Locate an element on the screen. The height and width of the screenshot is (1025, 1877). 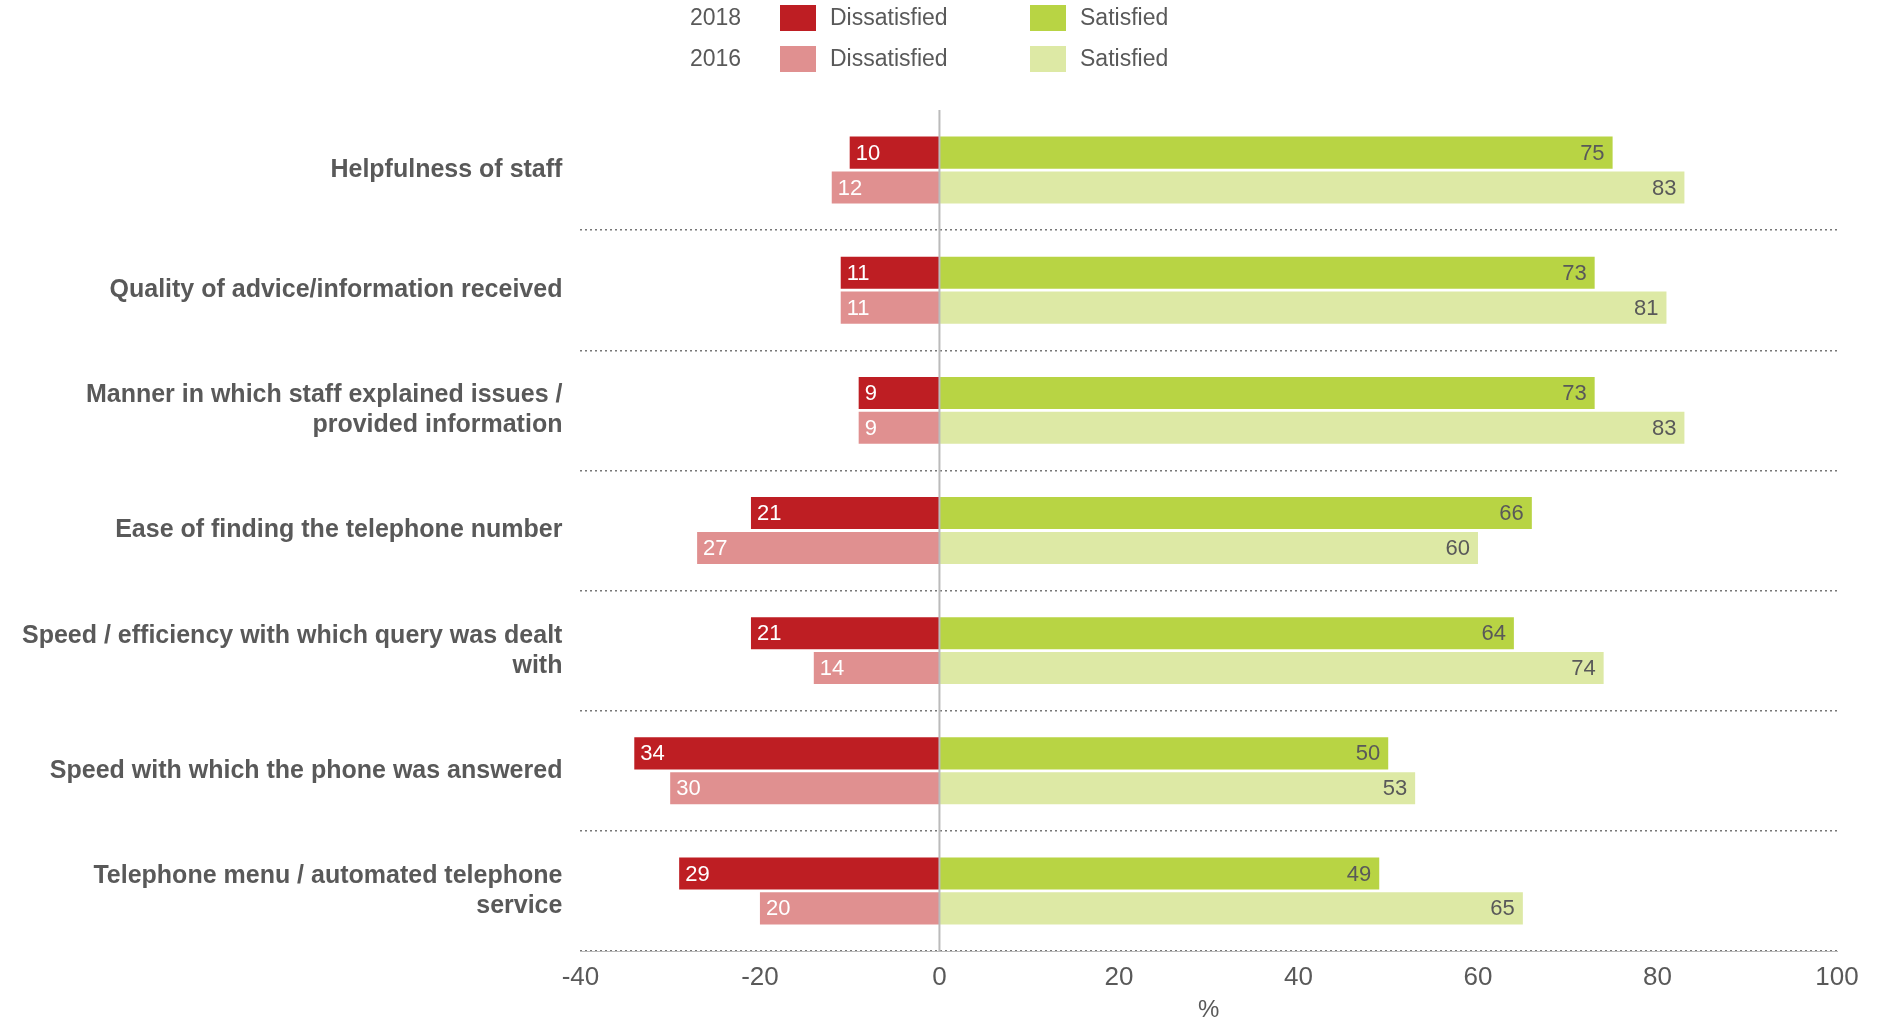
x-tick-label: -40 is located at coordinates (580, 975).